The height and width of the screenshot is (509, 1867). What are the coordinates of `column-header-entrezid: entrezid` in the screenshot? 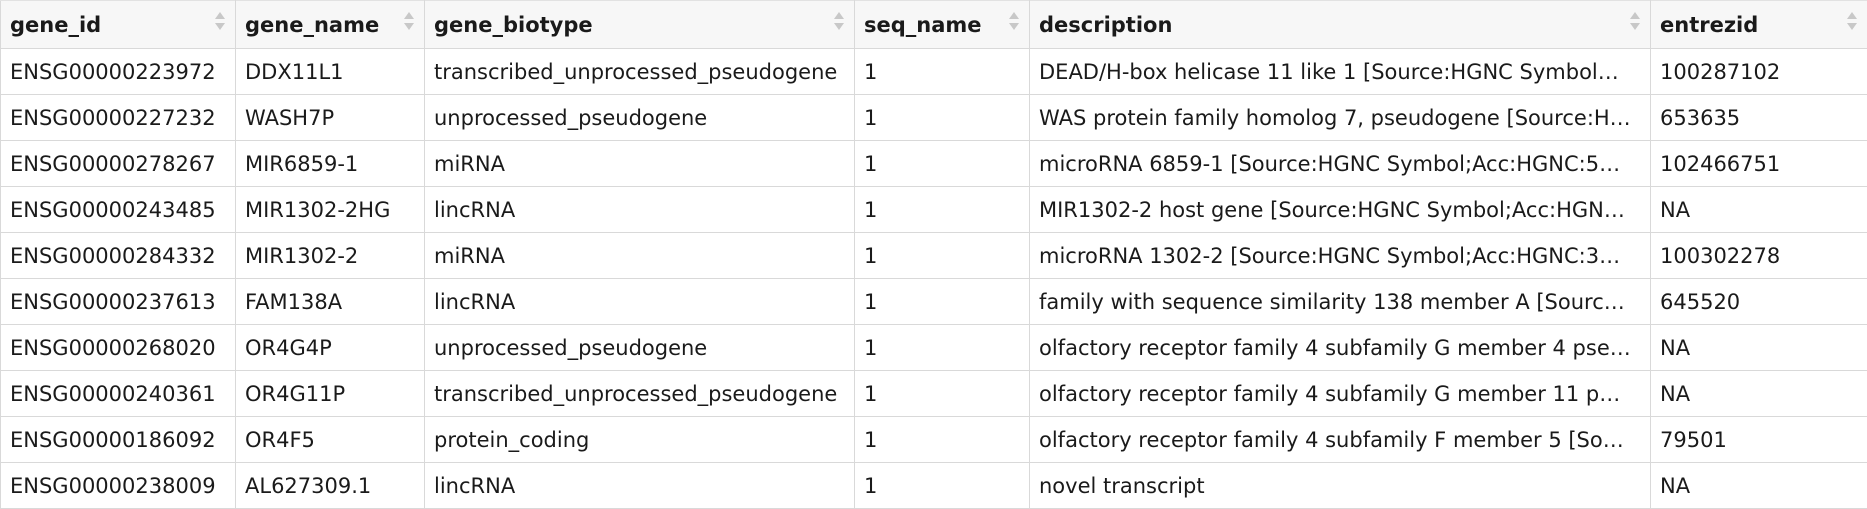 It's located at (1758, 24).